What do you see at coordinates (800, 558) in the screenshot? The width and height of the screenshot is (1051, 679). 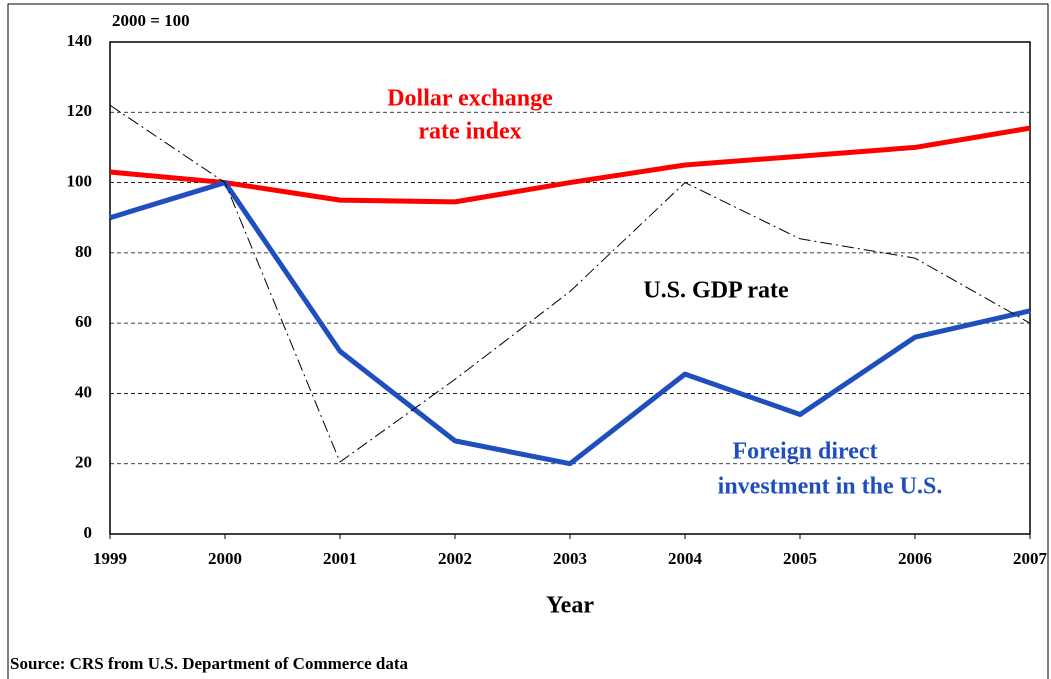 I see `x-tick-label: 2005` at bounding box center [800, 558].